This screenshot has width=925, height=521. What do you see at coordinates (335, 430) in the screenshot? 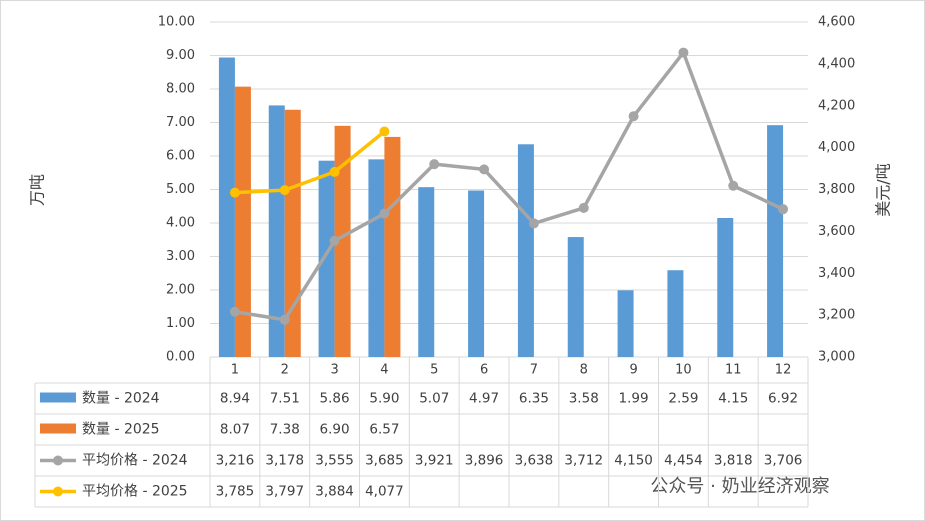
I see `table-value: 6.90` at bounding box center [335, 430].